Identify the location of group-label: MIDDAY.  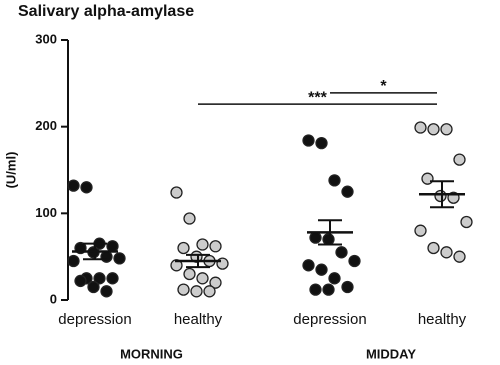
(391, 353).